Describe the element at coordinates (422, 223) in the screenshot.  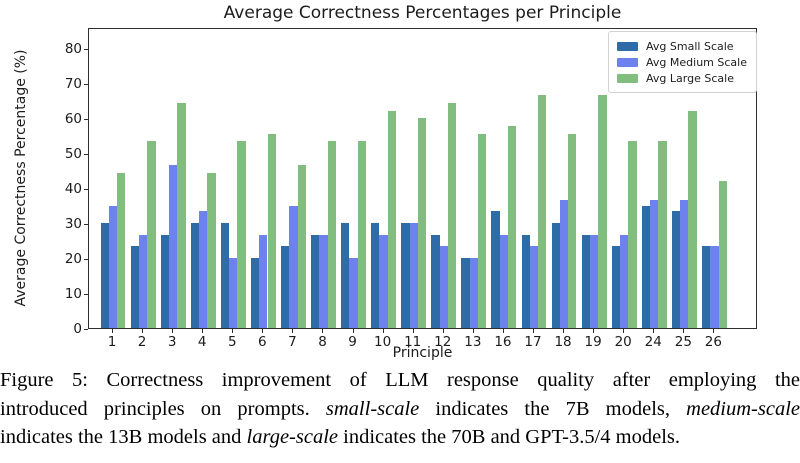
I see `bar-large-p11` at that location.